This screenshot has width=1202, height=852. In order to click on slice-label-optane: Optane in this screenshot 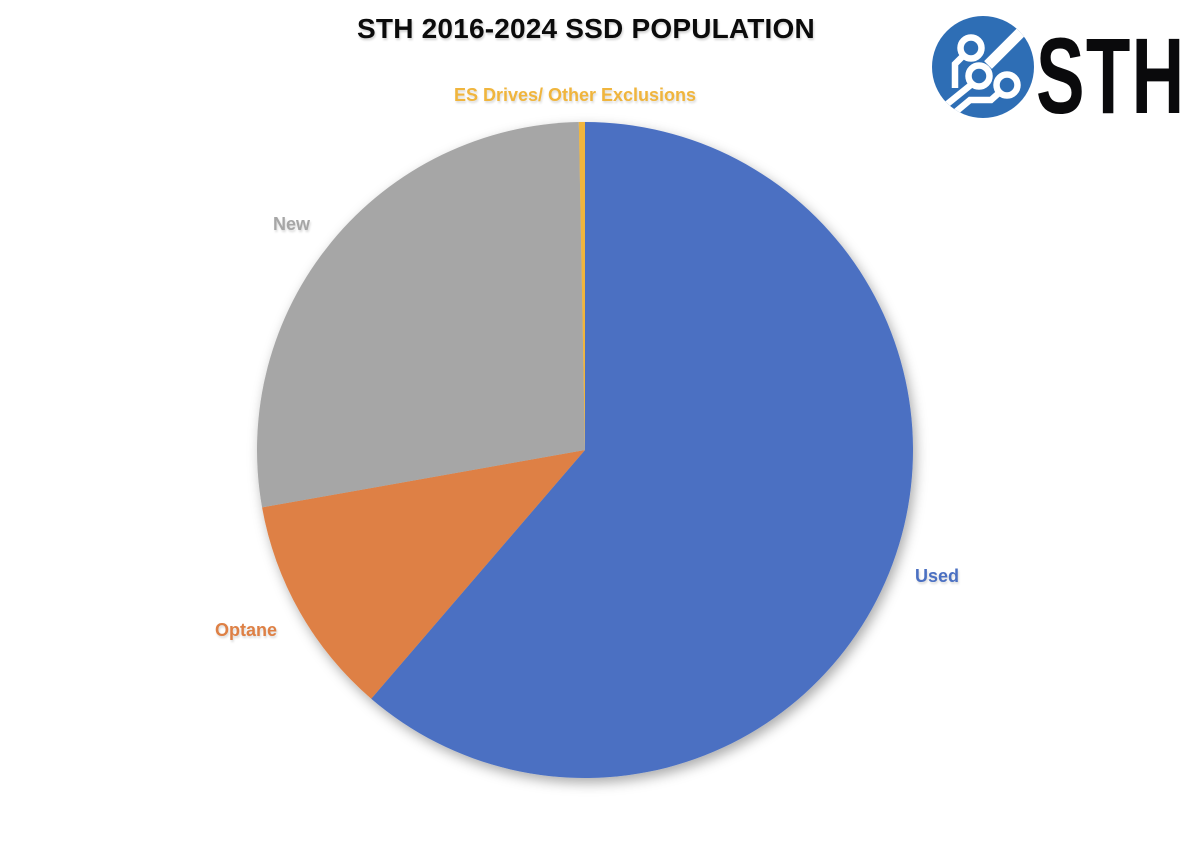, I will do `click(246, 630)`.